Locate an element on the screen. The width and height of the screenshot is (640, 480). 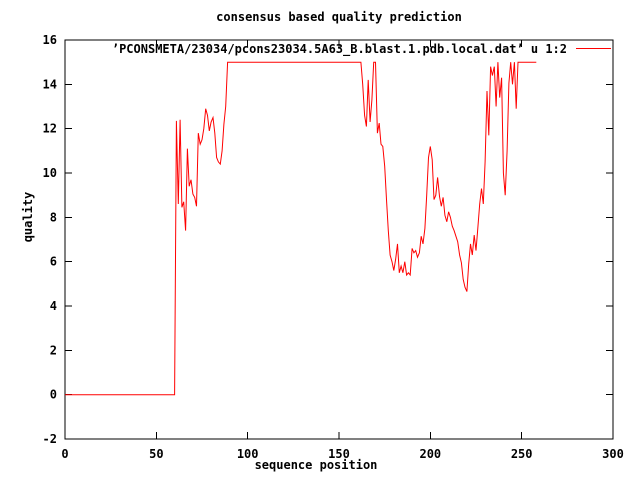
y-tick-label: -2 is located at coordinates (50, 439).